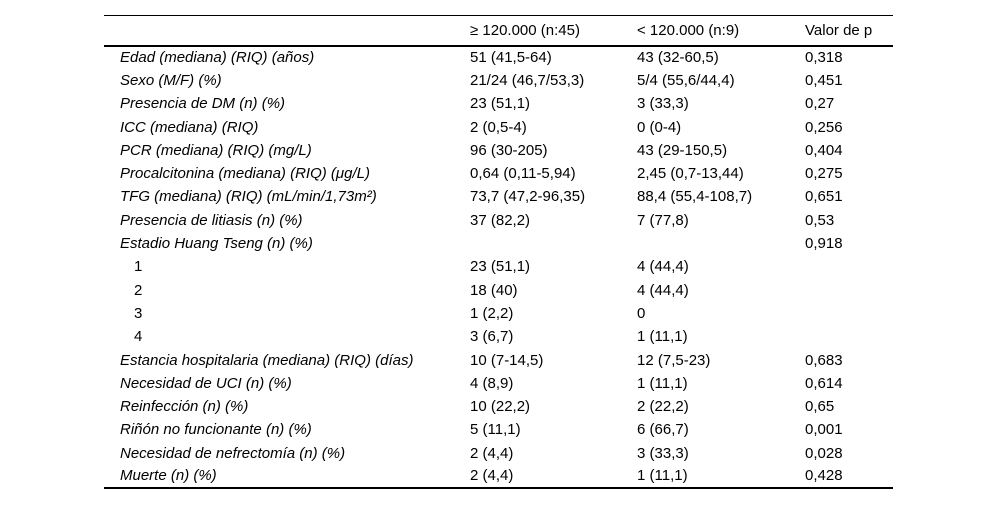  What do you see at coordinates (678, 58) in the screenshot?
I see `group-lt-value: 43 (32-60,5)` at bounding box center [678, 58].